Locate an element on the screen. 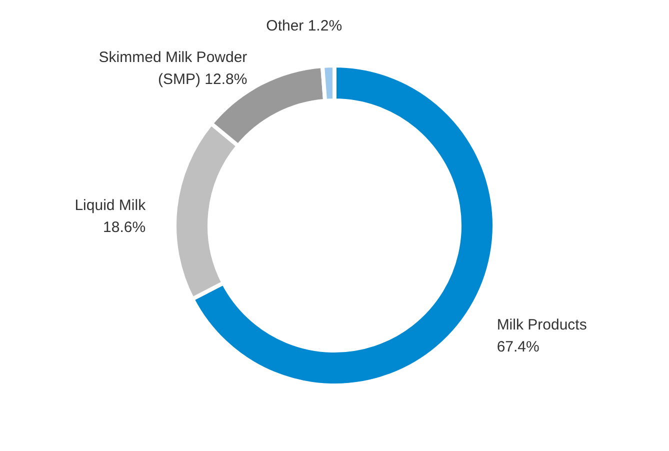 Image resolution: width=669 pixels, height=451 pixels. slice-label: Liquid Milk is located at coordinates (110, 205).